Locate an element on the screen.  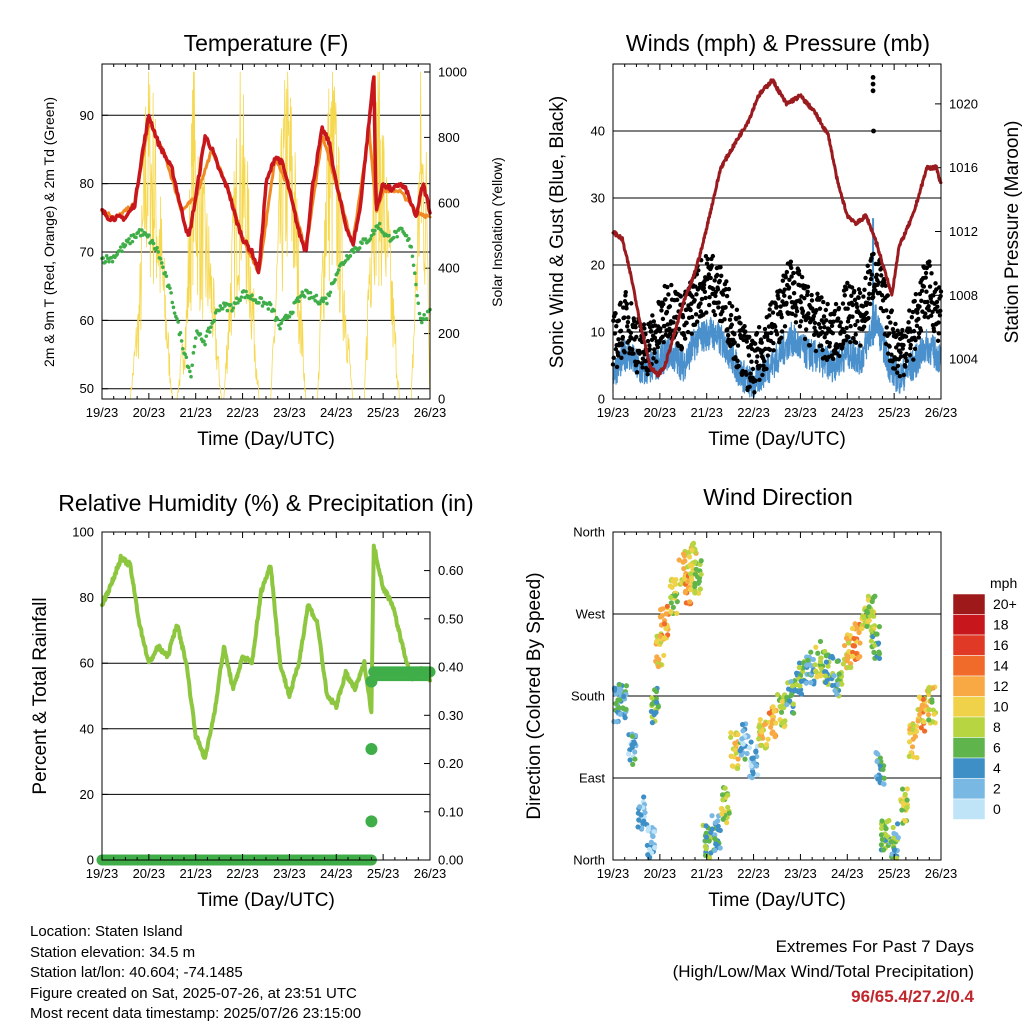
elevation-text: Station elevation: 34.5 m is located at coordinates (113, 952).